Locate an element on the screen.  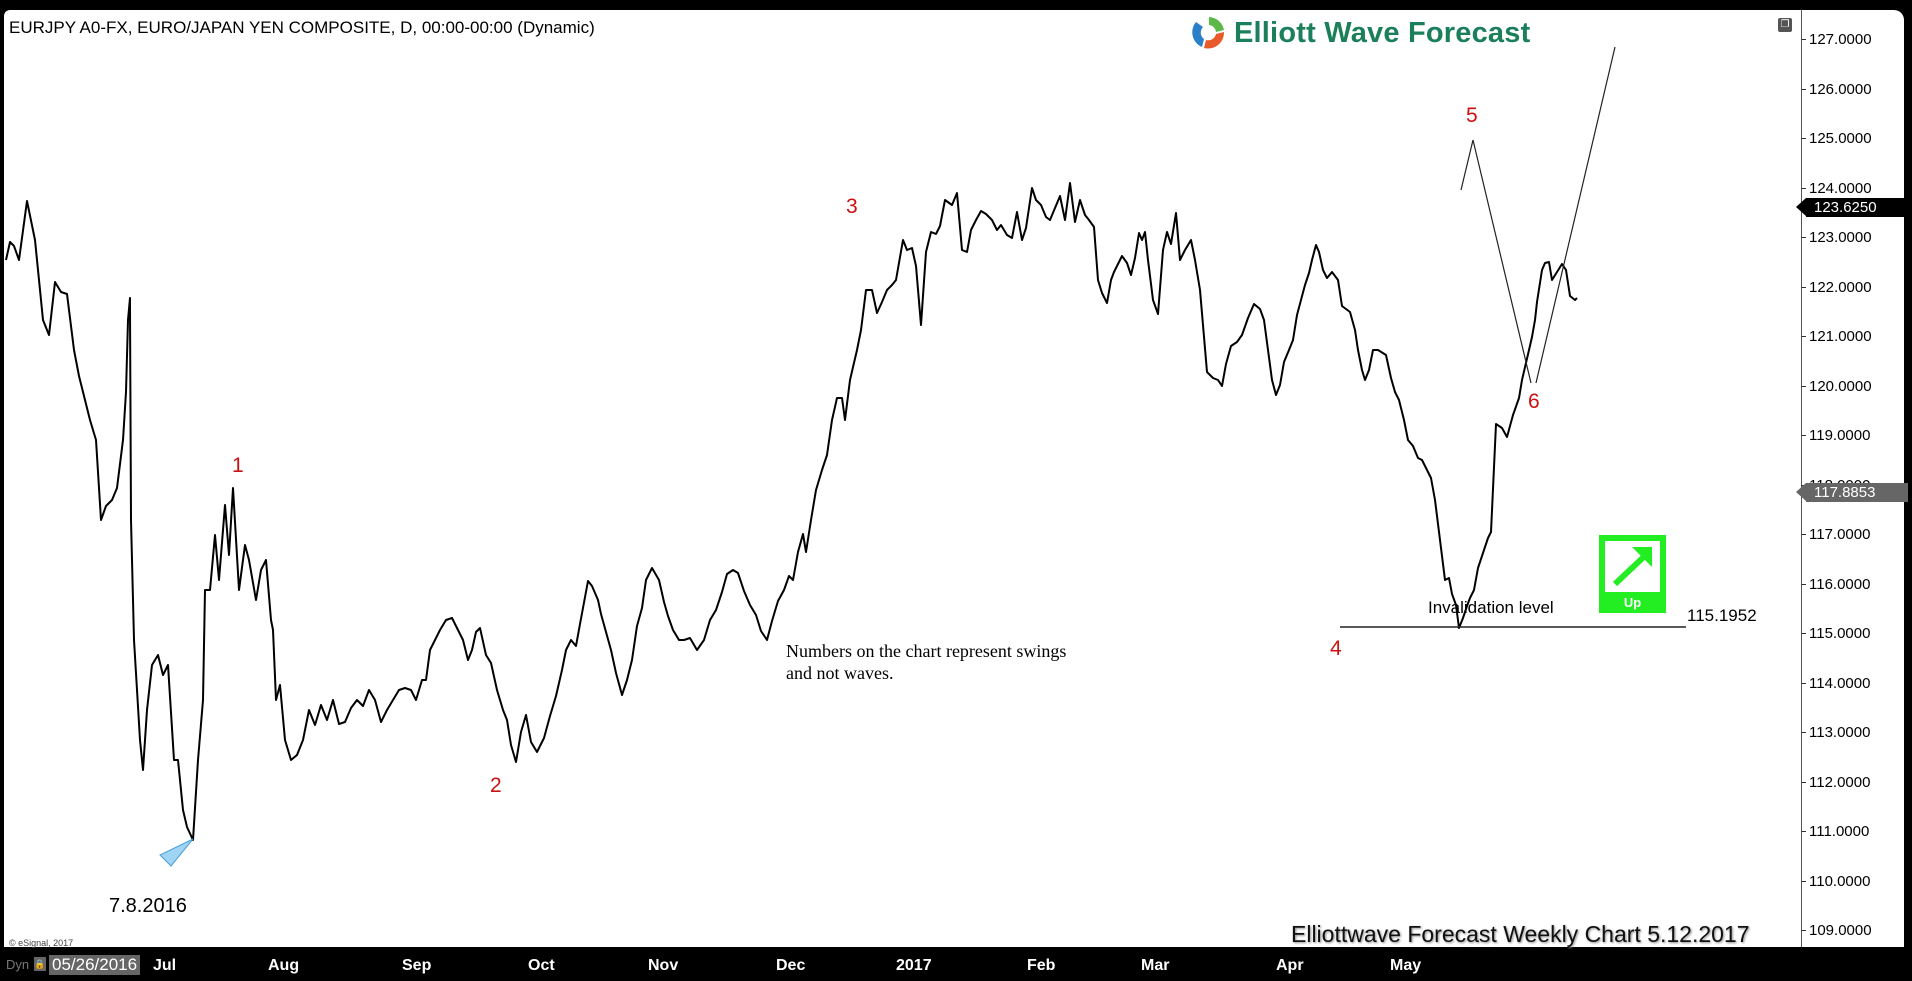
y-tick: 116.0000 is located at coordinates (1851, 585).